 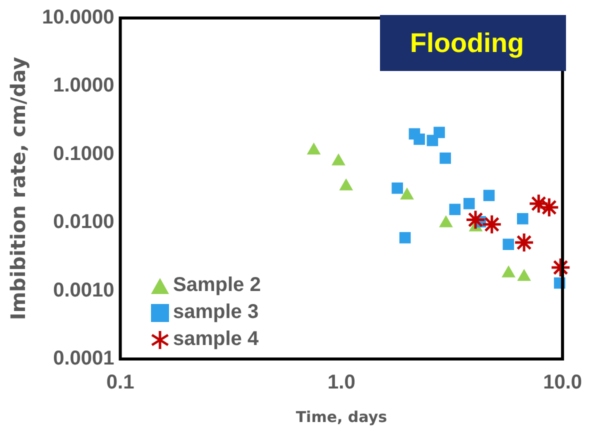 What do you see at coordinates (342, 417) in the screenshot?
I see `x-axis-title: Time, days` at bounding box center [342, 417].